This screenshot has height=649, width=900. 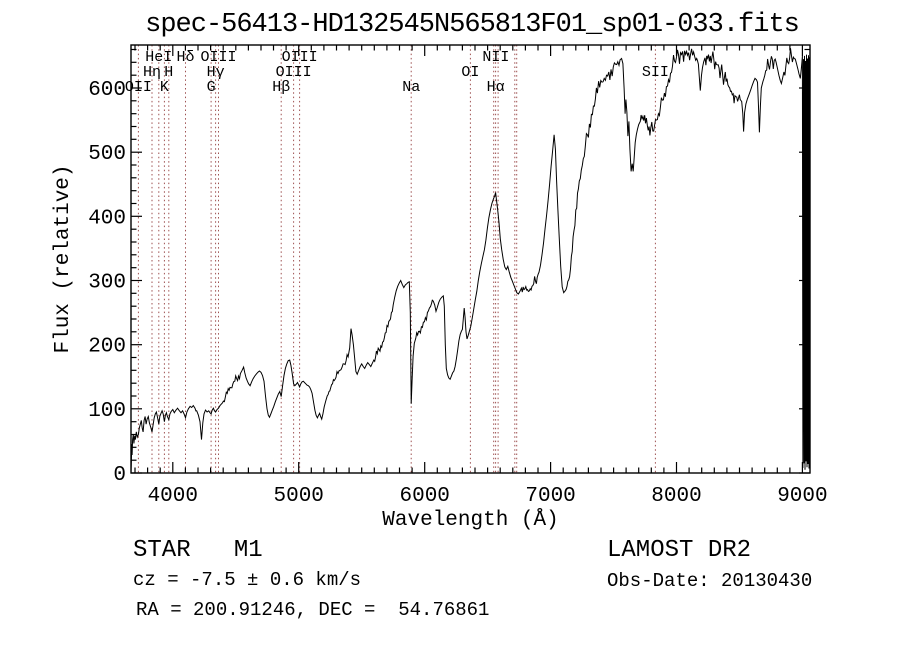 I want to click on x-tick-label: 9000, so click(x=802, y=496).